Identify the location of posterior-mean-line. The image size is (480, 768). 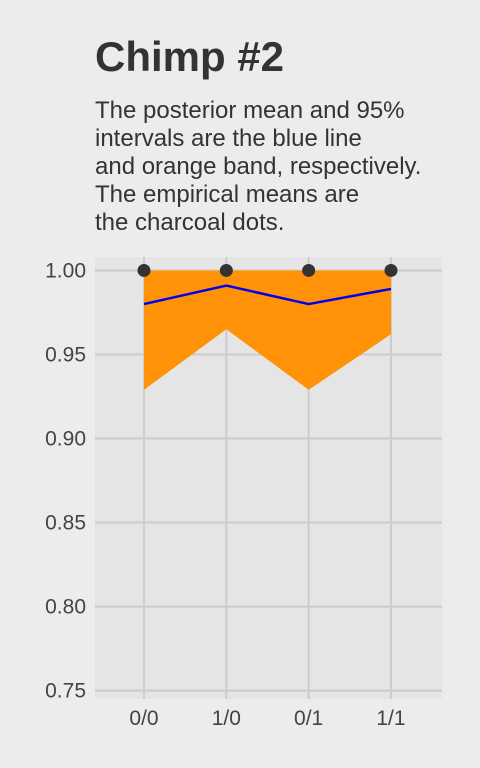
(267, 295).